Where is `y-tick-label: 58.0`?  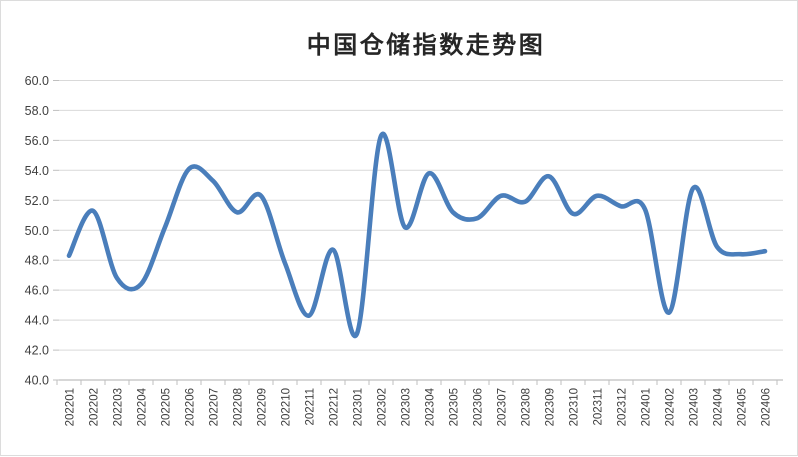
y-tick-label: 58.0 is located at coordinates (37, 111).